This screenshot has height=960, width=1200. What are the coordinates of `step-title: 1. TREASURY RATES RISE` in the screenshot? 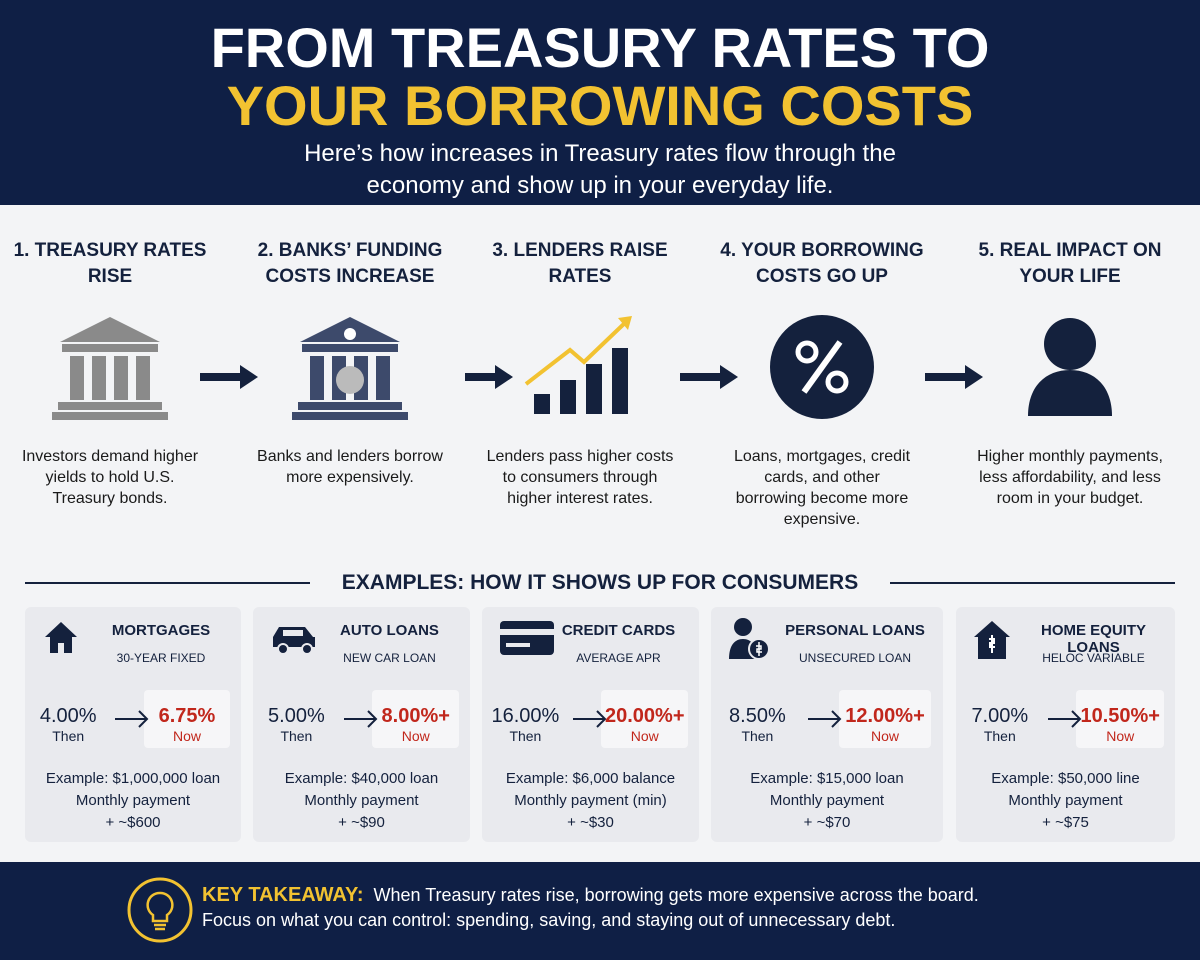 It's located at (110, 263).